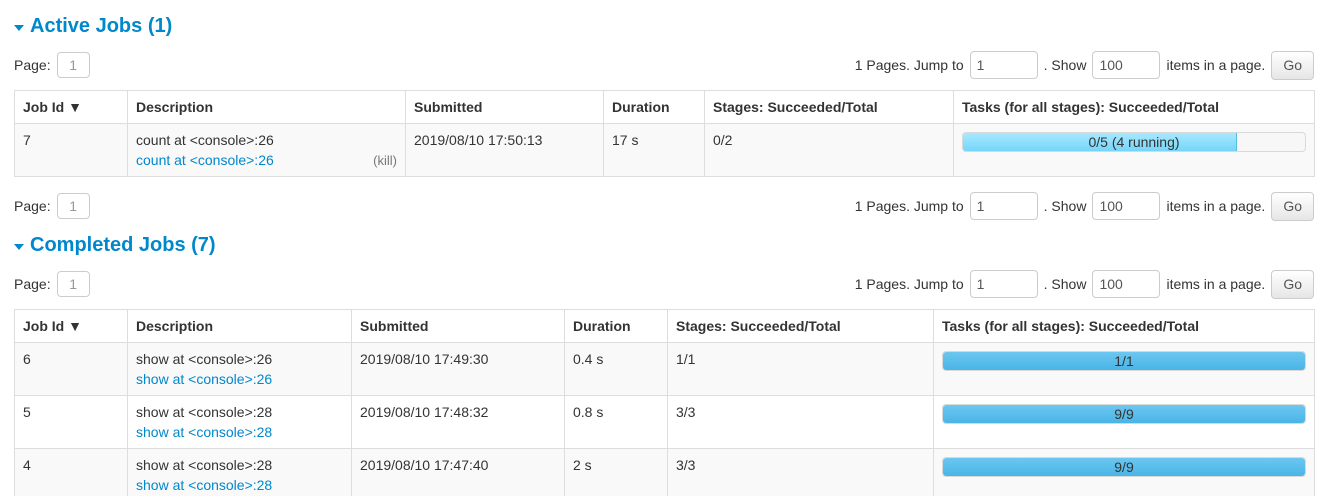 Image resolution: width=1328 pixels, height=496 pixels. I want to click on job-description-link: count at <console>:26, so click(205, 160).